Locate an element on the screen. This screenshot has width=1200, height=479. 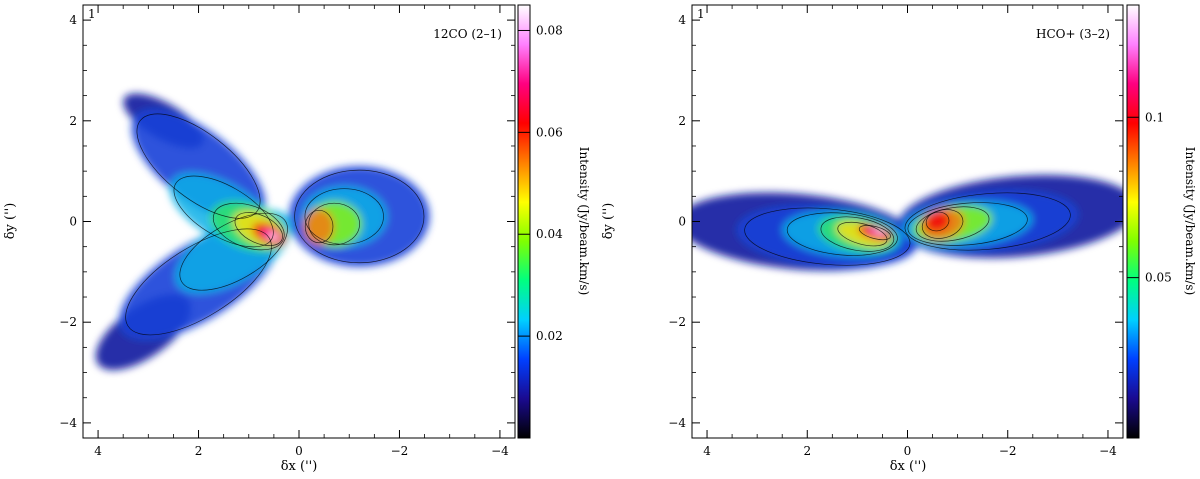
intensity-map is located at coordinates (907, 222).